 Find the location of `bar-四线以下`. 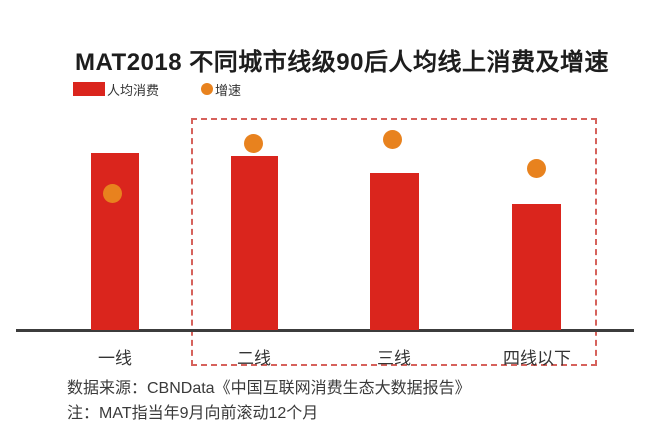

bar-四线以下 is located at coordinates (536, 267).